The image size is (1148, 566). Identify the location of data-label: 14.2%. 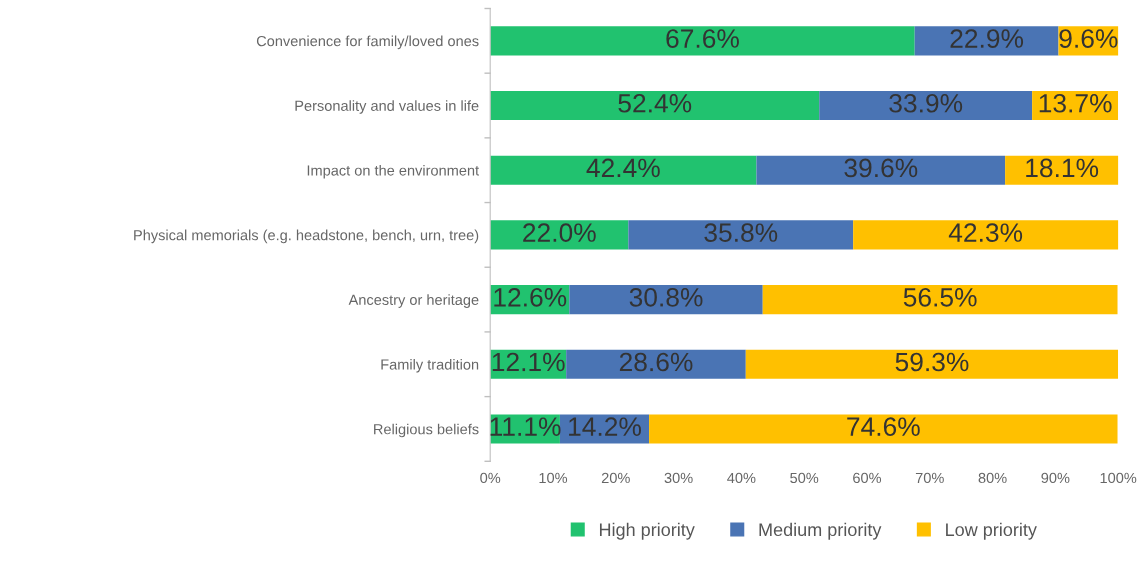
(605, 426).